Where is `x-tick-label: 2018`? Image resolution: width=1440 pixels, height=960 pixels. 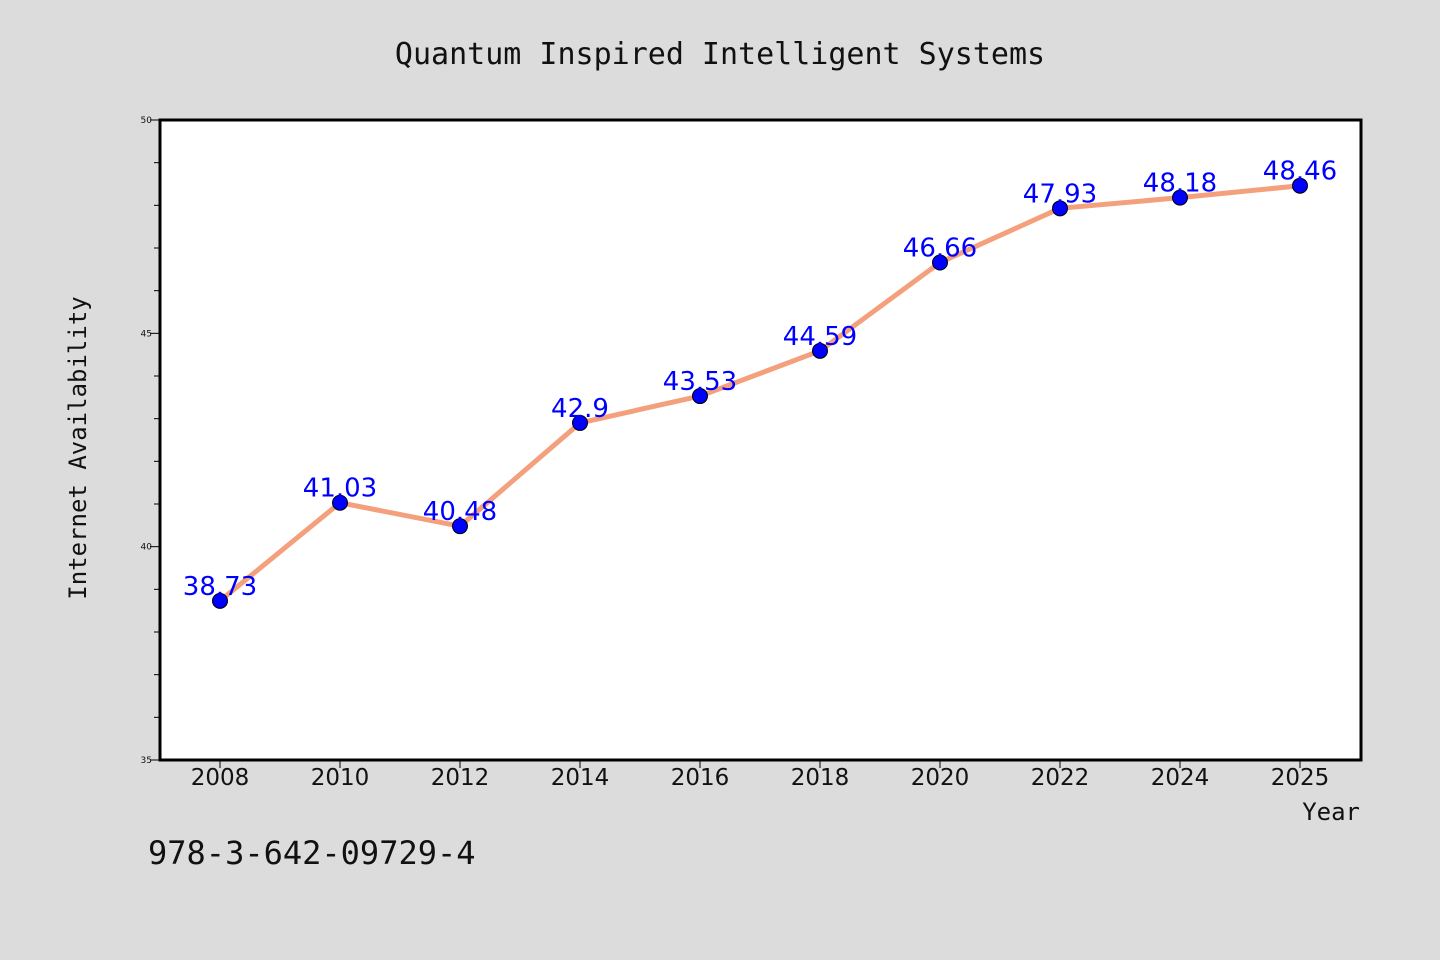
x-tick-label: 2018 is located at coordinates (820, 778).